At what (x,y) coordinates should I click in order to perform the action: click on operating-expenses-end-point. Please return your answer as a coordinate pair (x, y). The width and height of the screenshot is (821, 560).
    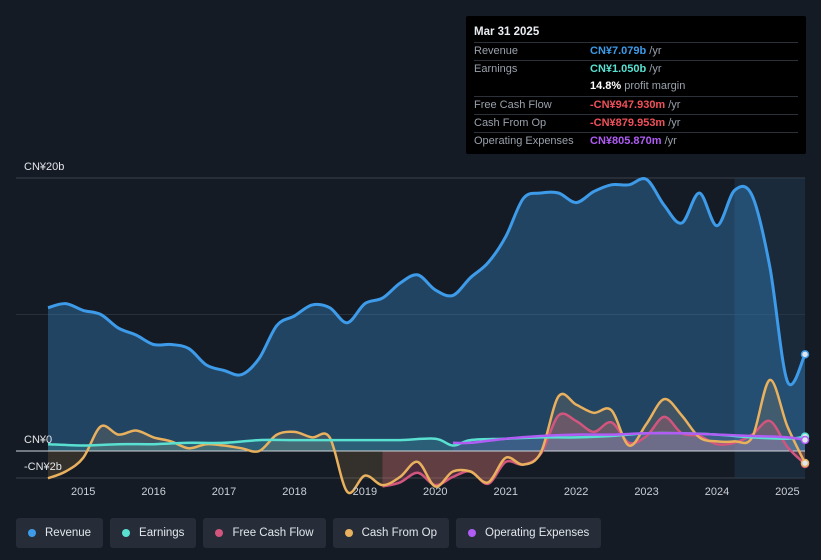
    Looking at the image, I should click on (805, 440).